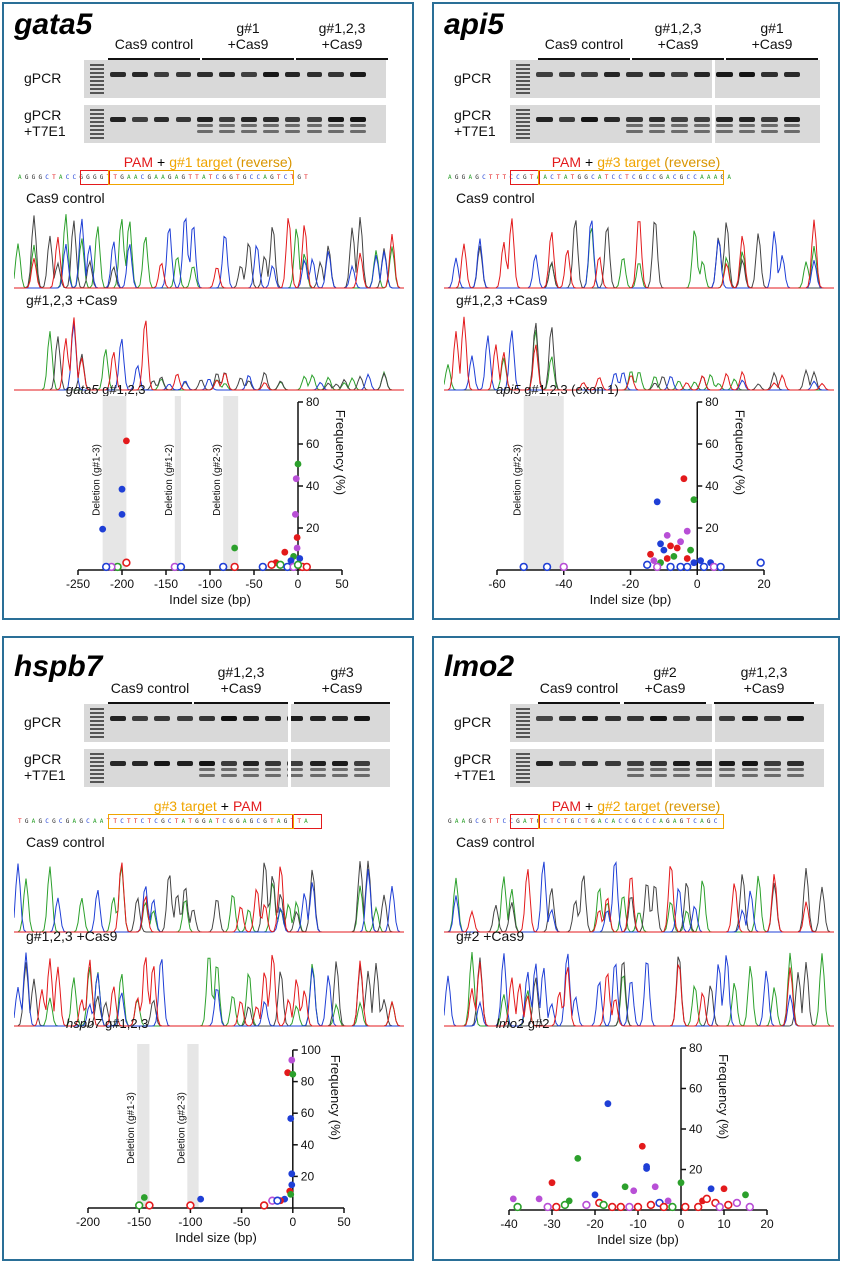 This screenshot has height=1263, width=844. What do you see at coordinates (678, 40) in the screenshot?
I see `lane-group: g#1,2,3 +Cas9` at bounding box center [678, 40].